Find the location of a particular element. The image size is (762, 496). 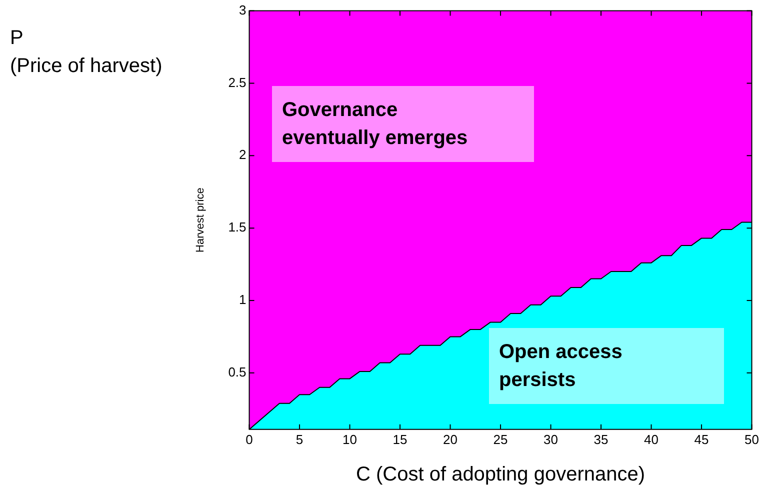

x-tick-label: 5 is located at coordinates (300, 439).